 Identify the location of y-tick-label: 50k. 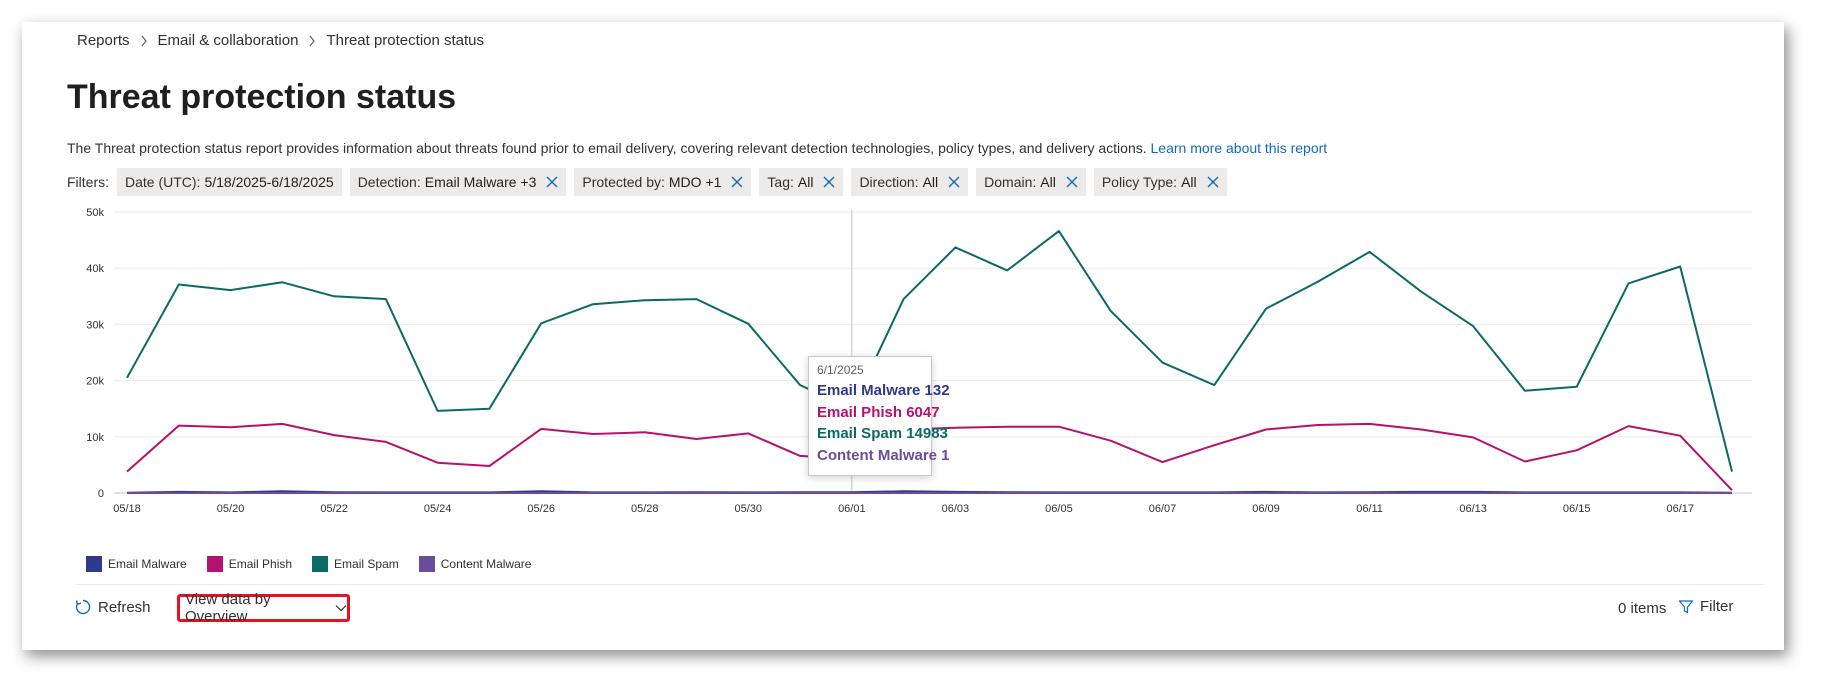
(95, 213).